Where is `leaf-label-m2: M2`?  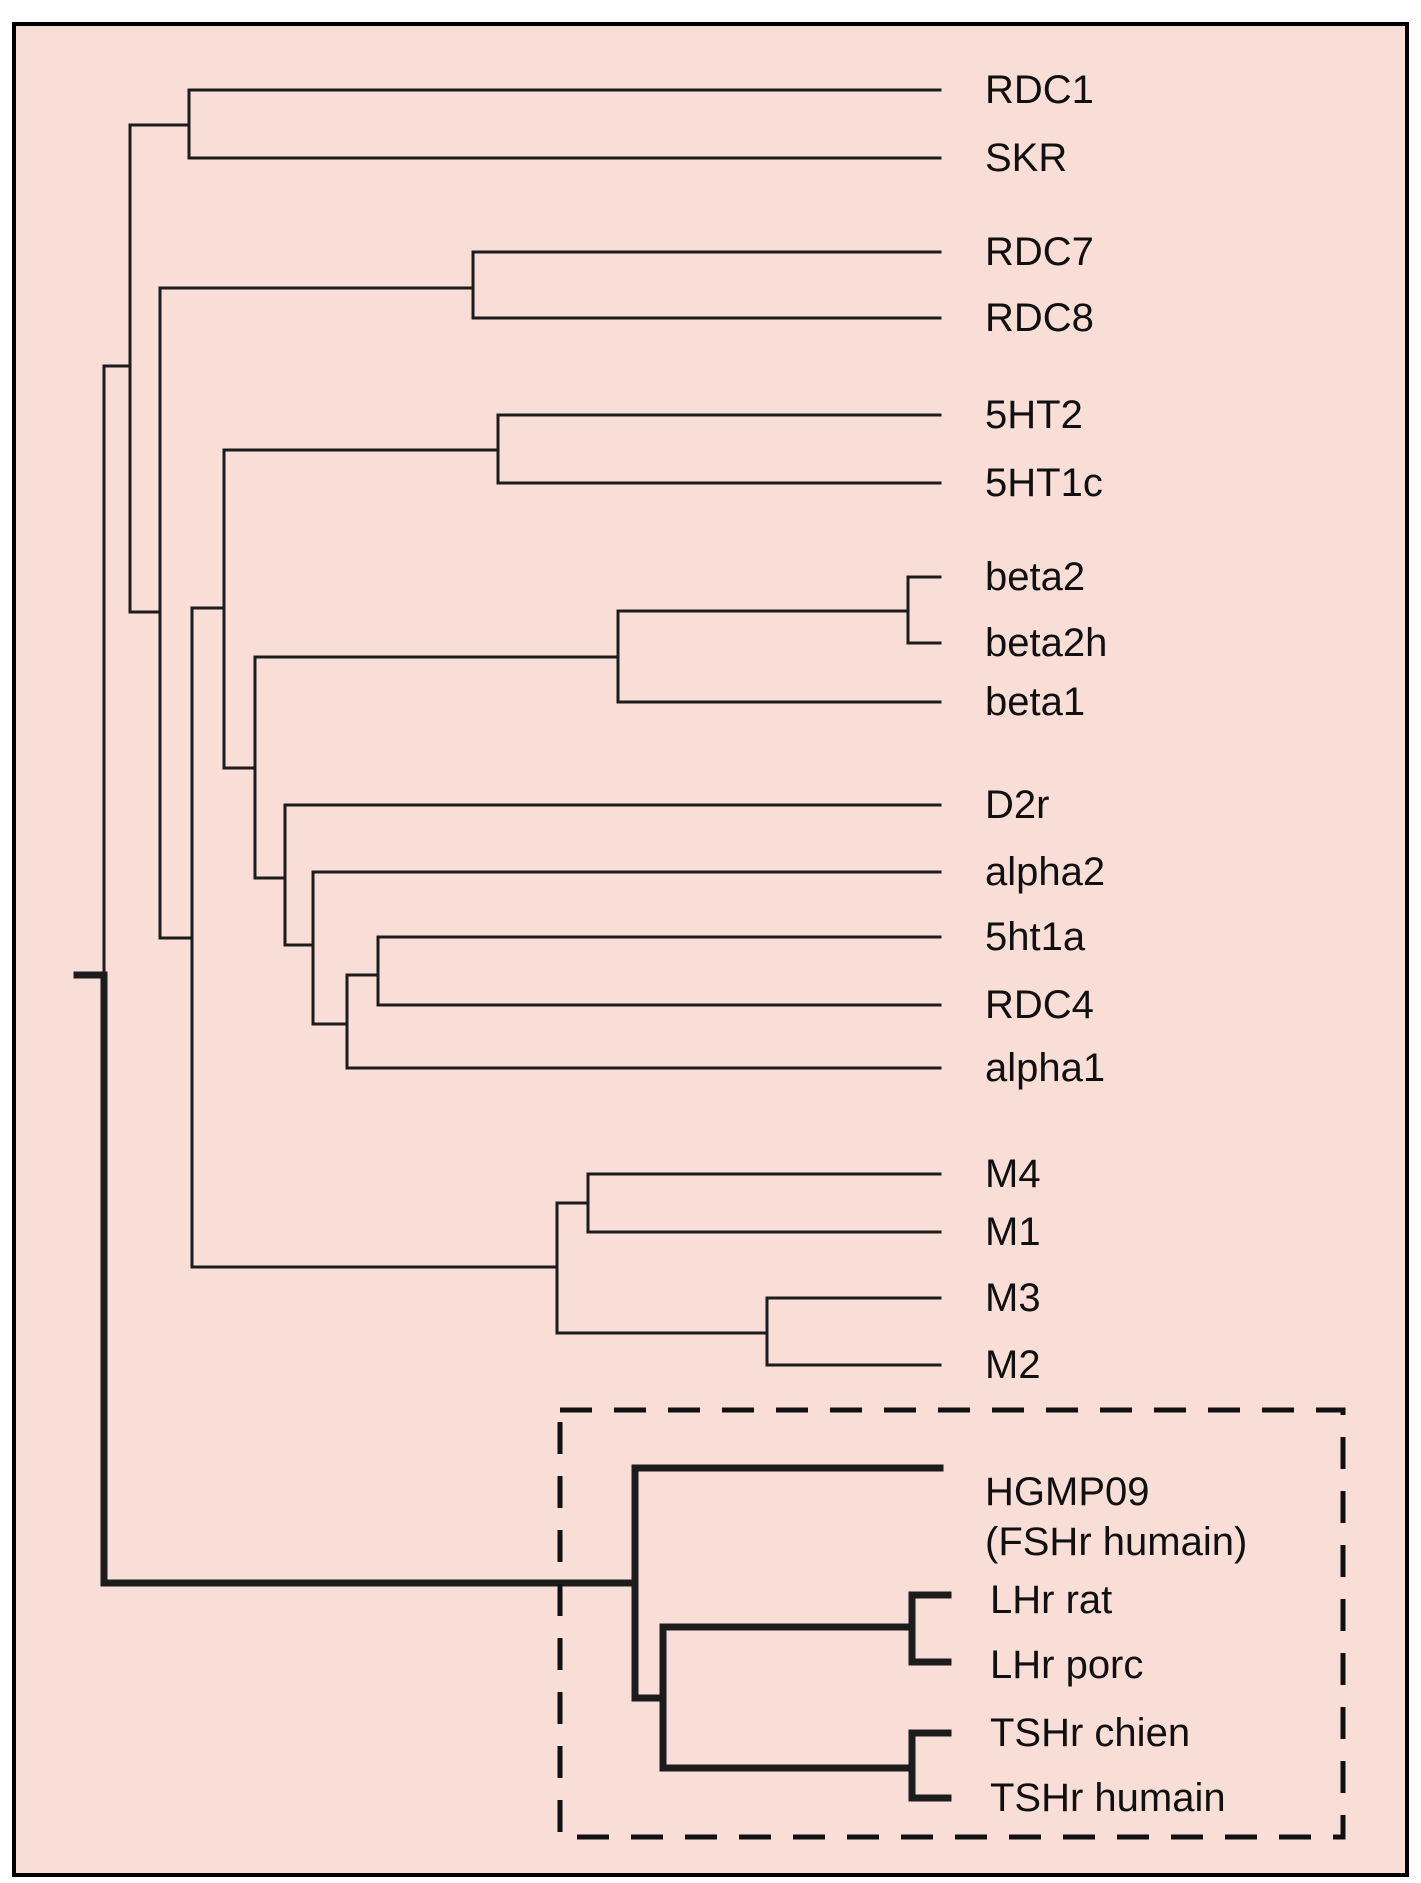
leaf-label-m2: M2 is located at coordinates (1013, 1365).